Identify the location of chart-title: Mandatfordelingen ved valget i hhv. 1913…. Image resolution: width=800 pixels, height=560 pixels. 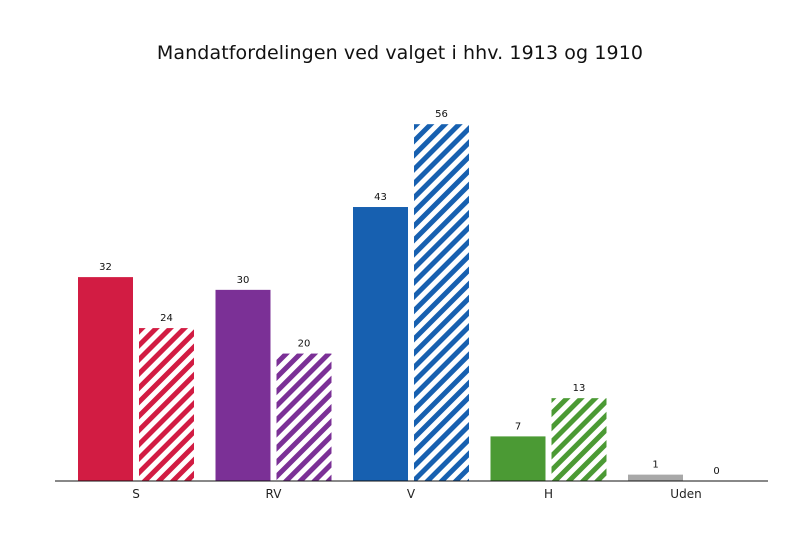
(400, 53).